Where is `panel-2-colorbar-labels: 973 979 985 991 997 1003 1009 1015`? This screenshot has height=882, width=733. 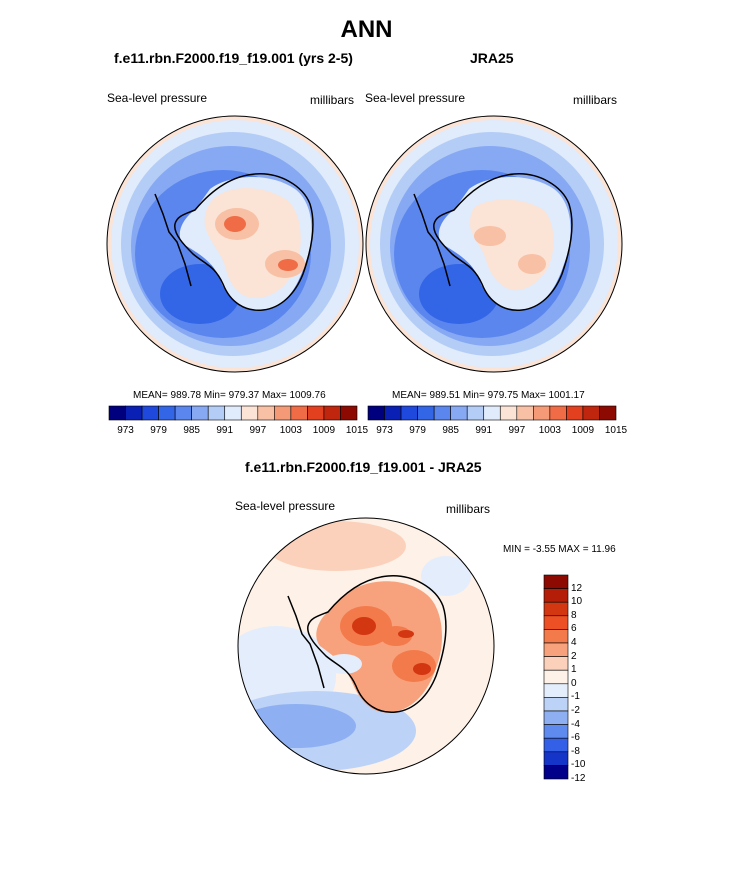
panel-2-colorbar-labels: 973 979 985 991 997 1003 1009 1015 is located at coordinates (497, 431).